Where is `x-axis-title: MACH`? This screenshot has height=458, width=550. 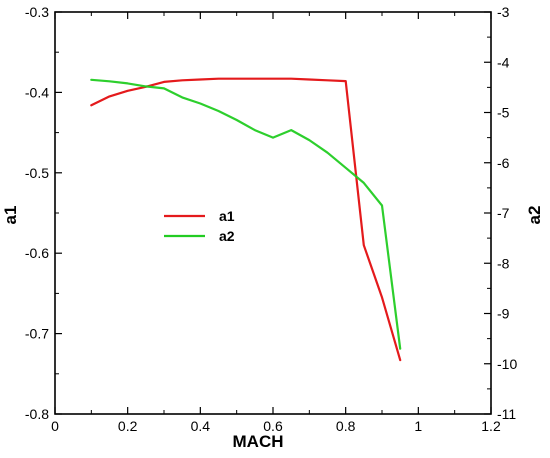
x-axis-title: MACH is located at coordinates (258, 441).